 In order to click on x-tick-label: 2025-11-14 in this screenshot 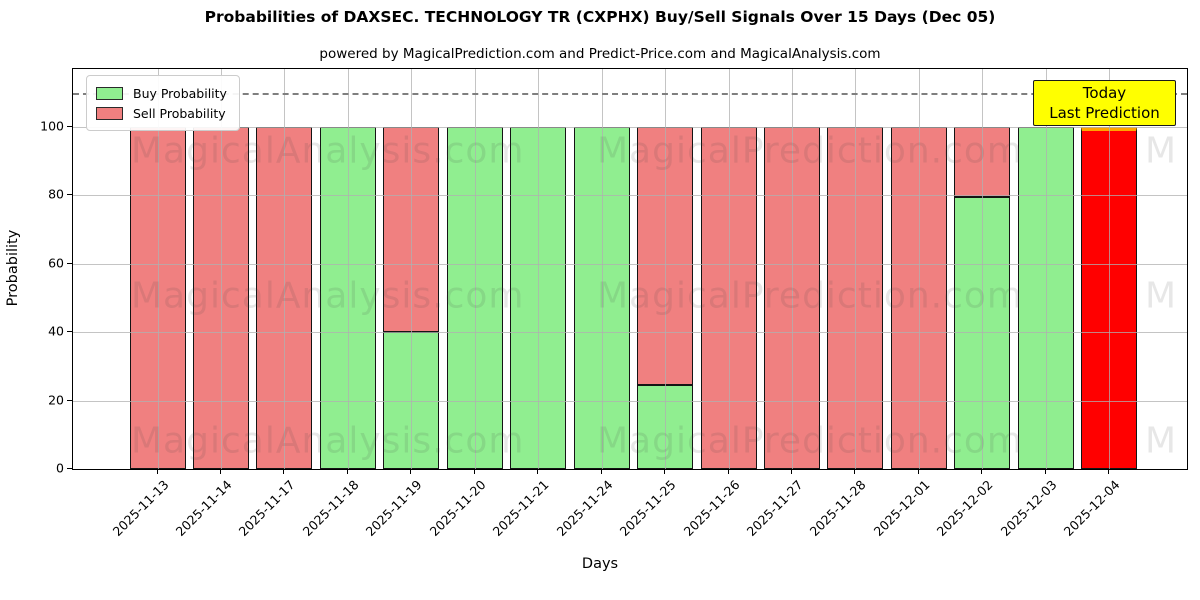, I will do `click(203, 508)`.